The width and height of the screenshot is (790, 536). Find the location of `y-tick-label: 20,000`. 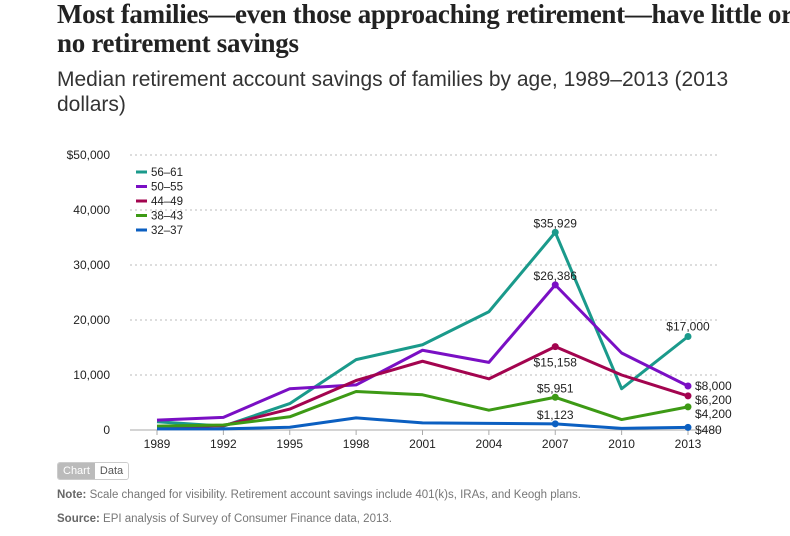

y-tick-label: 20,000 is located at coordinates (91, 320).